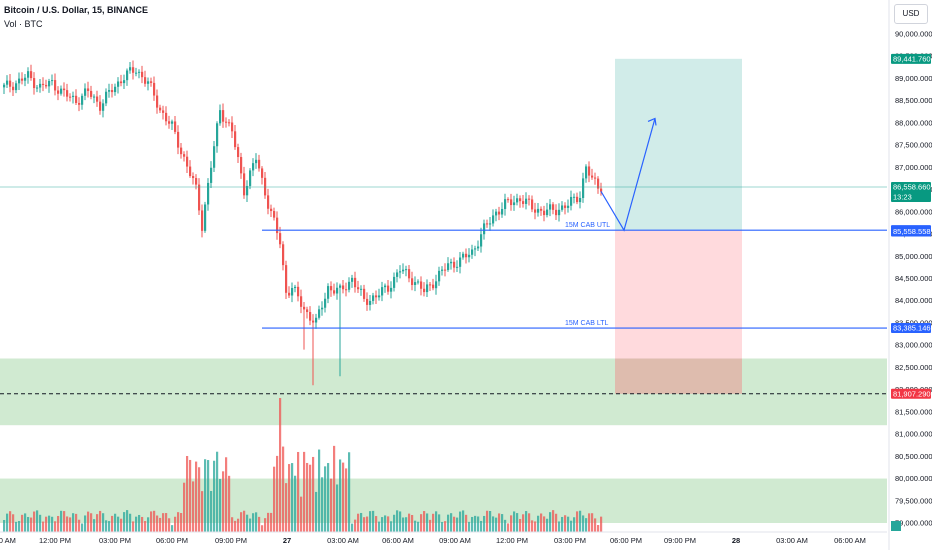 The width and height of the screenshot is (932, 550). What do you see at coordinates (587, 323) in the screenshot?
I see `level-label: 15M CAB LTL` at bounding box center [587, 323].